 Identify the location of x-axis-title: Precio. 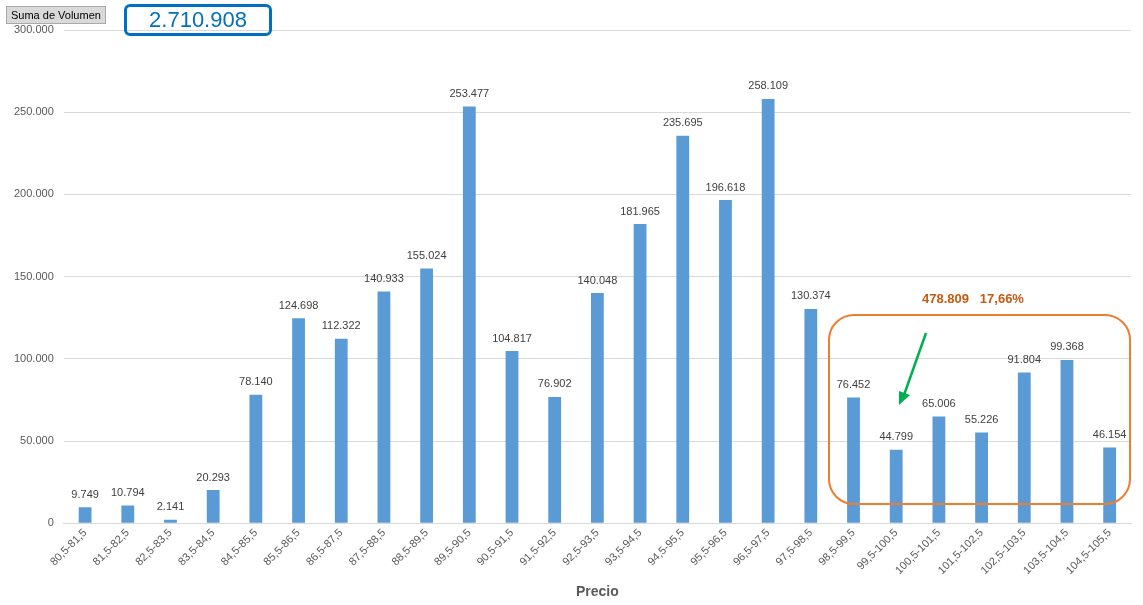
(597, 591).